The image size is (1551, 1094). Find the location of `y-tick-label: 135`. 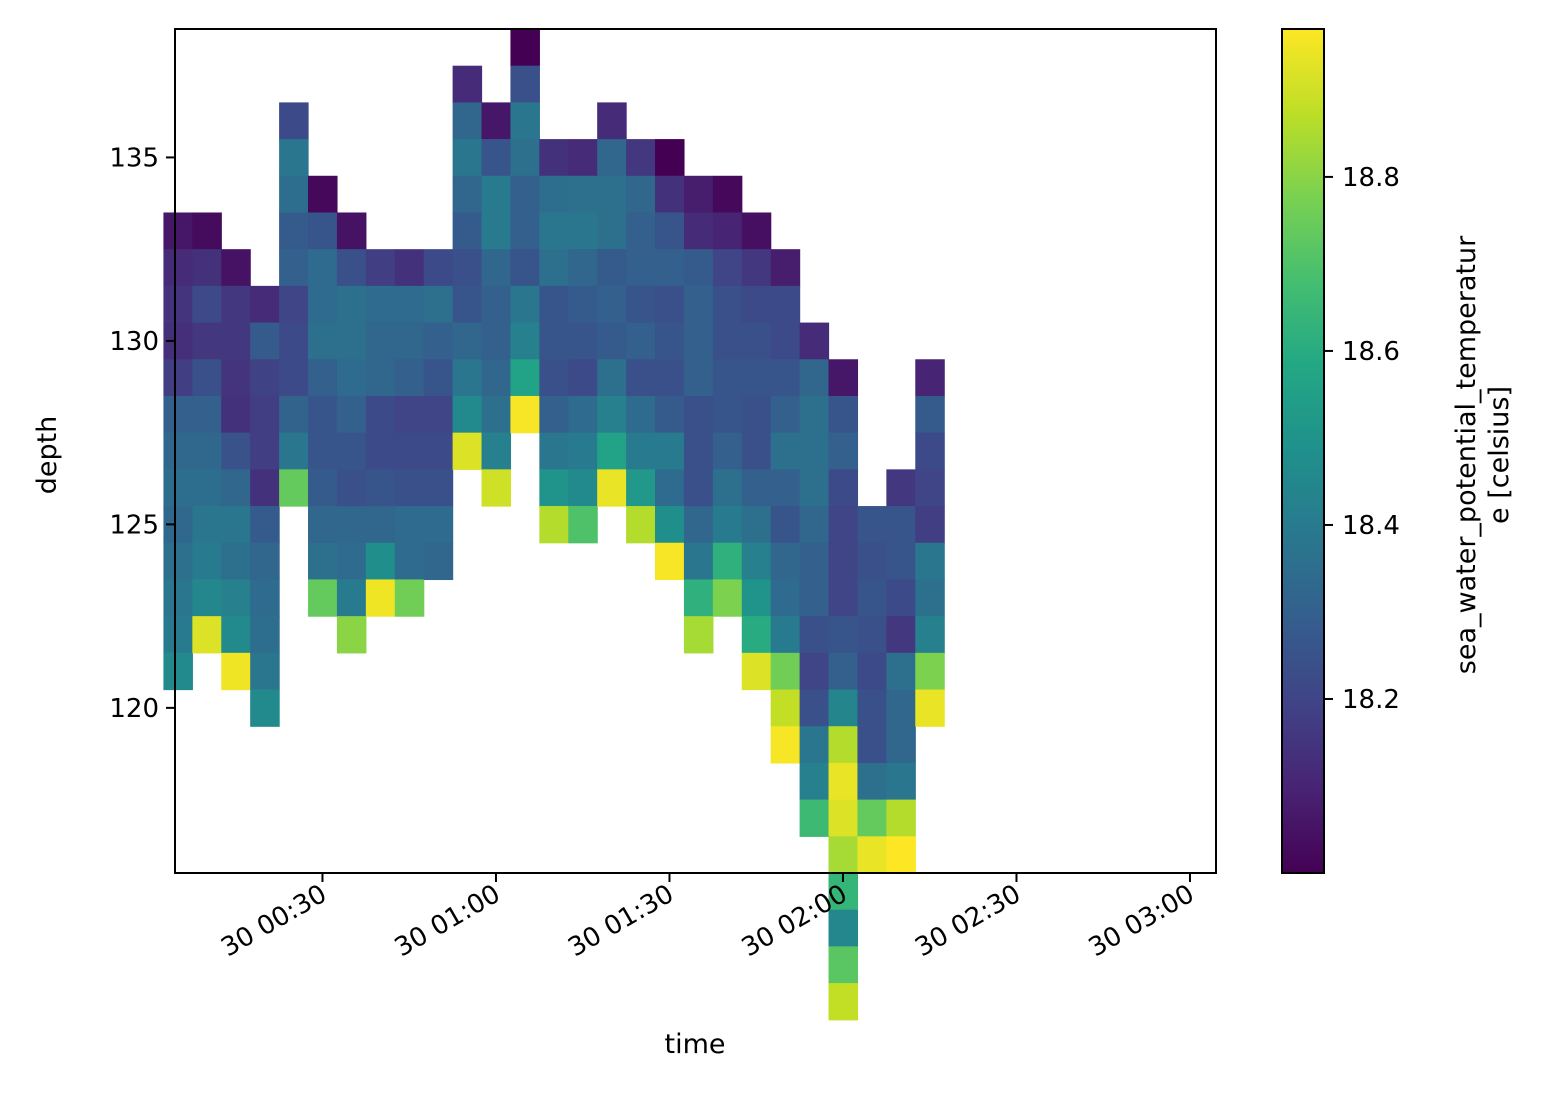

y-tick-label: 135 is located at coordinates (134, 158).